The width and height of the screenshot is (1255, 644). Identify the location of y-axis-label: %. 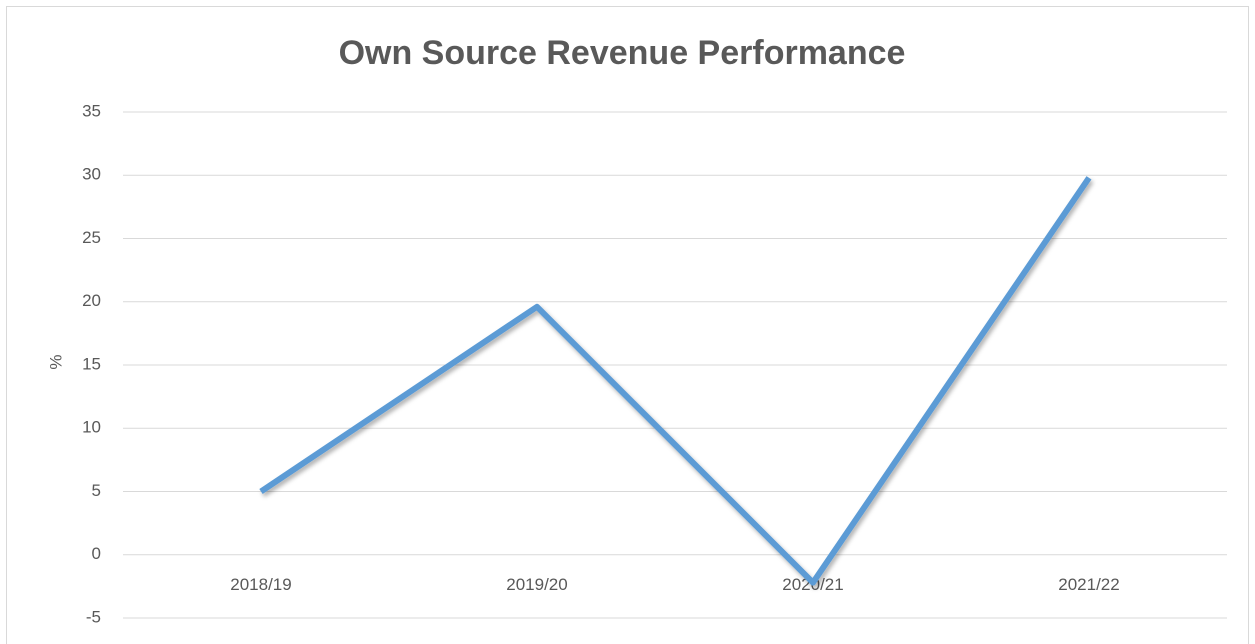
(55, 361).